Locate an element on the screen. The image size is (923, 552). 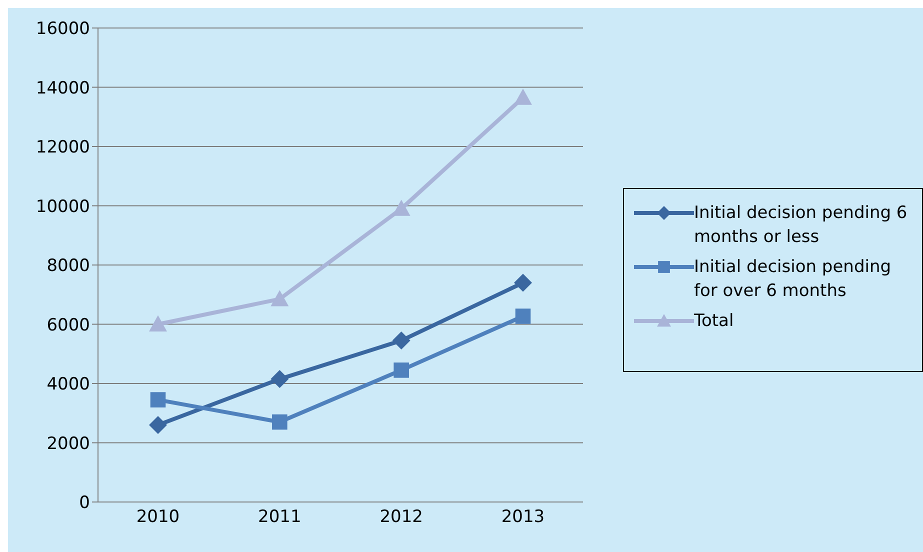
y-tick-label: 16000 is located at coordinates (63, 29).